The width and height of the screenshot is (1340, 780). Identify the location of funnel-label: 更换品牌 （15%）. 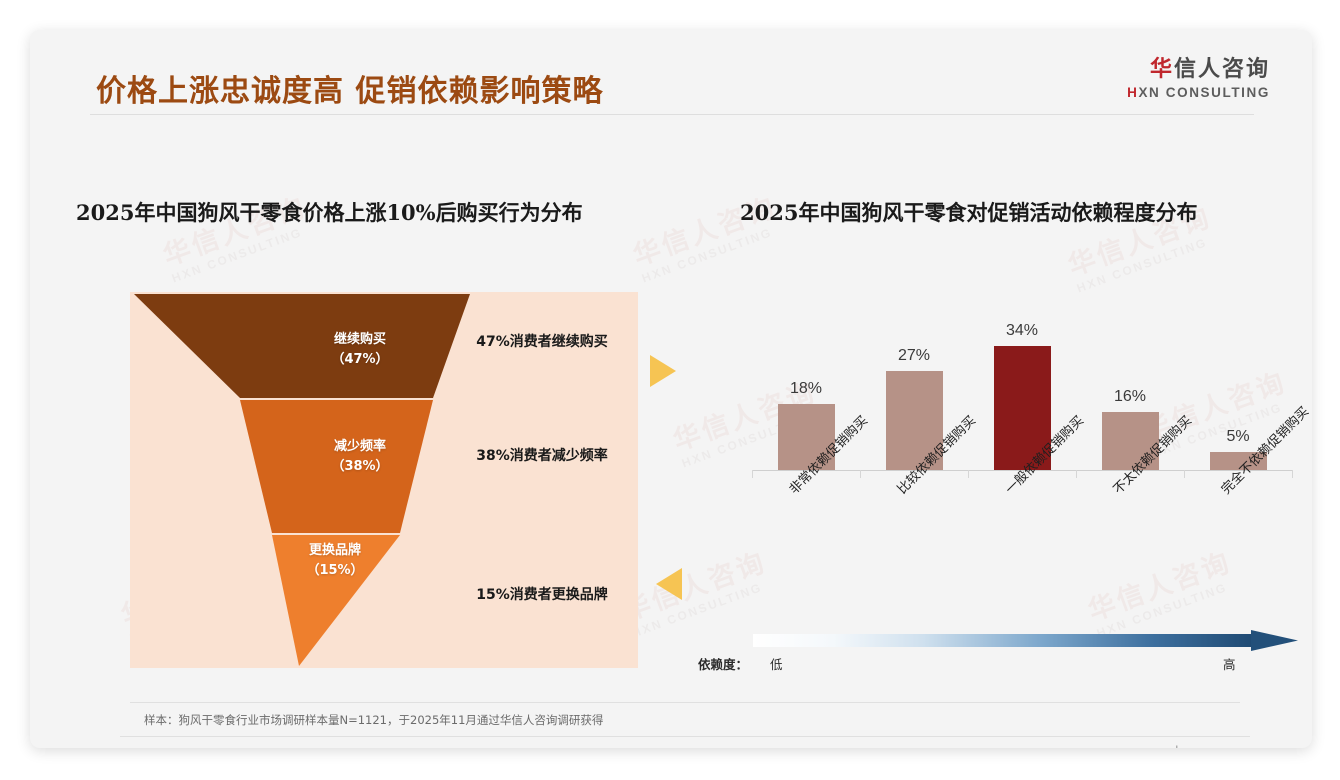
(335, 560).